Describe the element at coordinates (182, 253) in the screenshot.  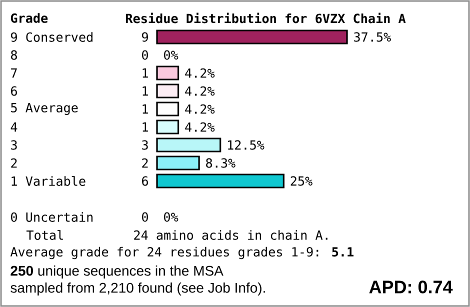
I see `text: Average grade for 24 residues grades 1-9: 5.1` at that location.